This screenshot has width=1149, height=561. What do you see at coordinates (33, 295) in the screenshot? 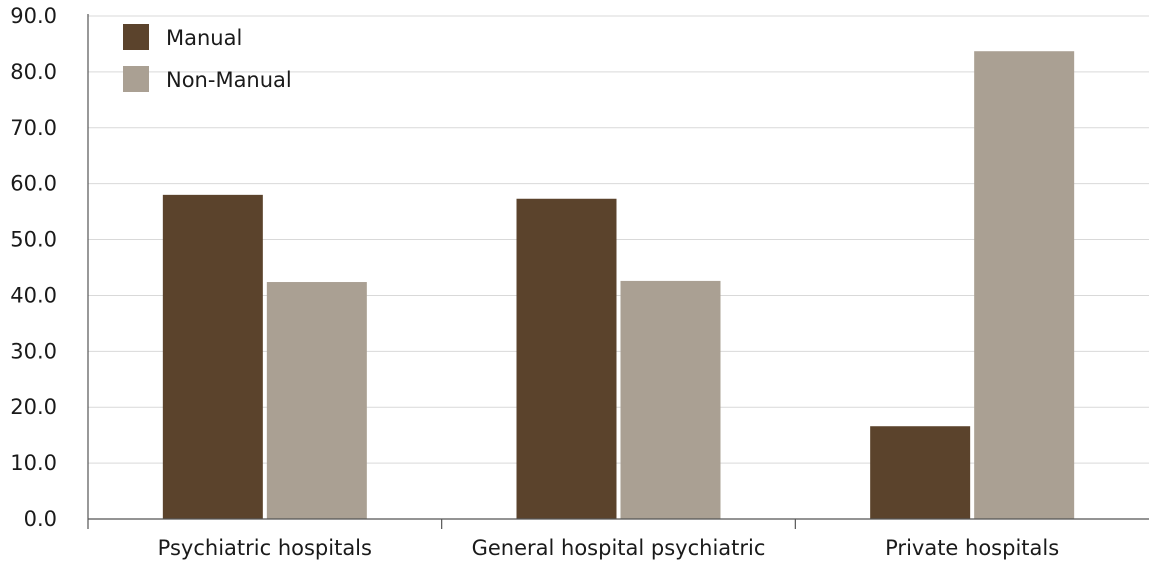
I see `y-tick-label: 40.0` at bounding box center [33, 295].